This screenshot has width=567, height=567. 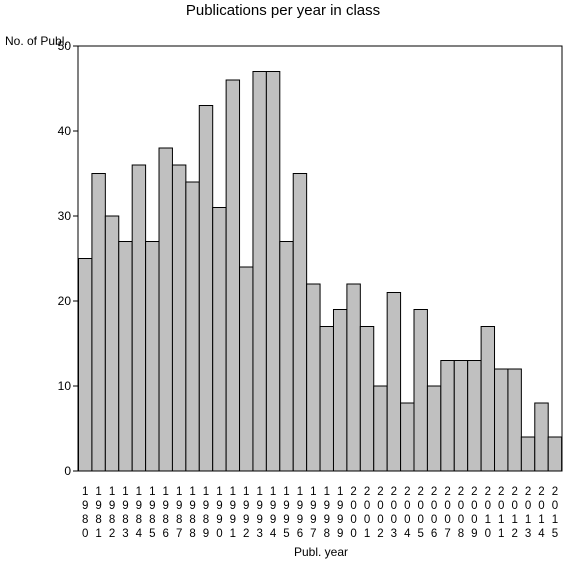 What do you see at coordinates (313, 377) in the screenshot?
I see `bar-1997` at bounding box center [313, 377].